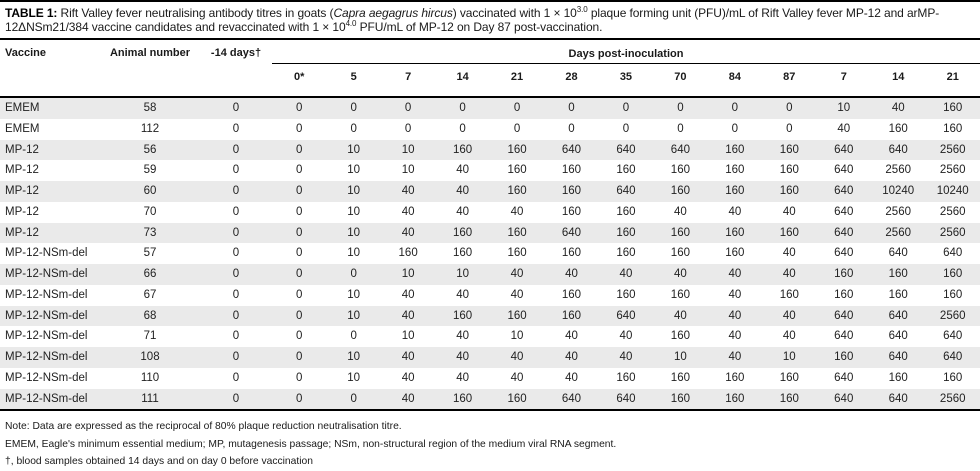 Image resolution: width=980 pixels, height=471 pixels. I want to click on day-column-header: 7, so click(843, 80).